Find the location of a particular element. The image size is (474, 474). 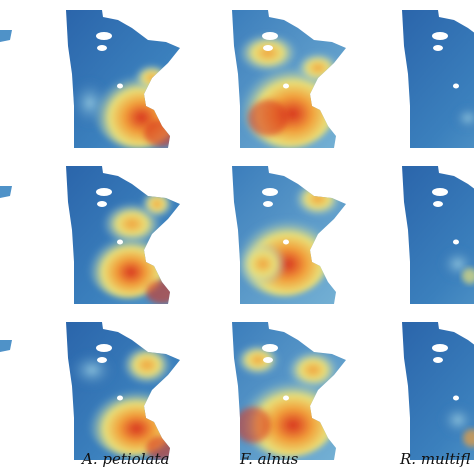

species-label-f-alnus: F. alnus is located at coordinates (269, 459).